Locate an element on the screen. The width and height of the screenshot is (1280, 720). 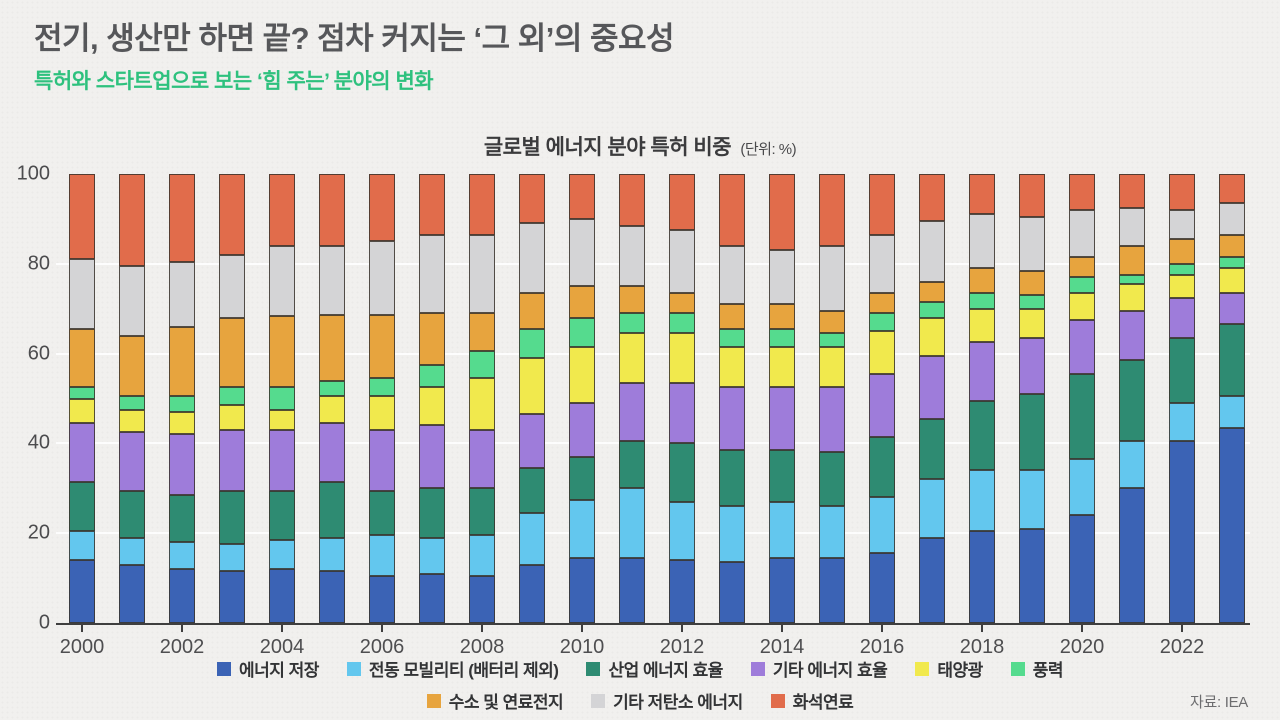
y-axis-label-80: 80 is located at coordinates (38, 263).